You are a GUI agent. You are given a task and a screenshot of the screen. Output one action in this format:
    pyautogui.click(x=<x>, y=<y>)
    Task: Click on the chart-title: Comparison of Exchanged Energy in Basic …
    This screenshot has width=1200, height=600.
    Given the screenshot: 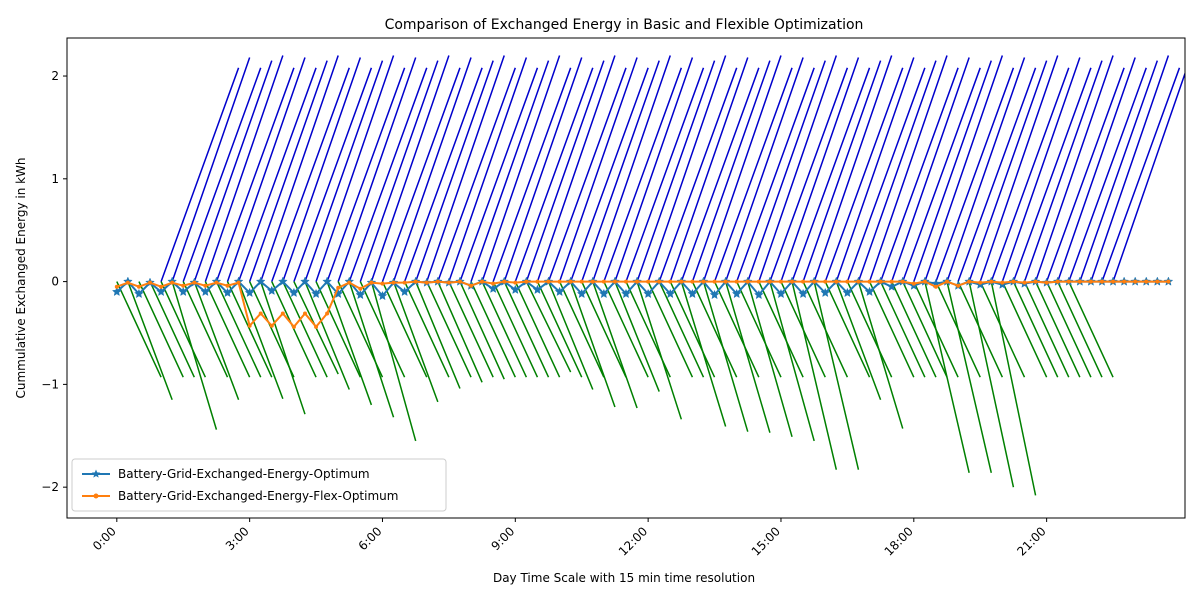 What is the action you would take?
    pyautogui.click(x=624, y=25)
    